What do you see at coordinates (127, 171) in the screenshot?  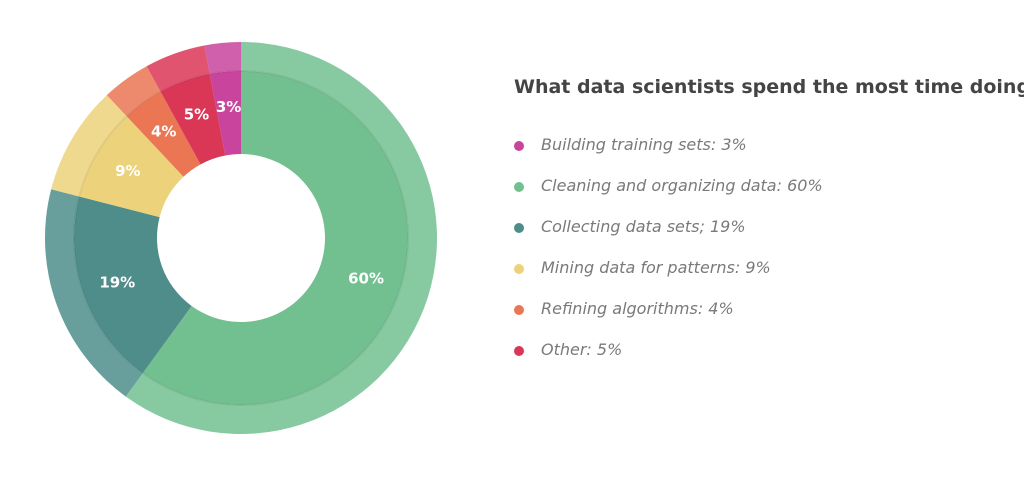 I see `slice-label-mining-data-for-patterns: 9%` at bounding box center [127, 171].